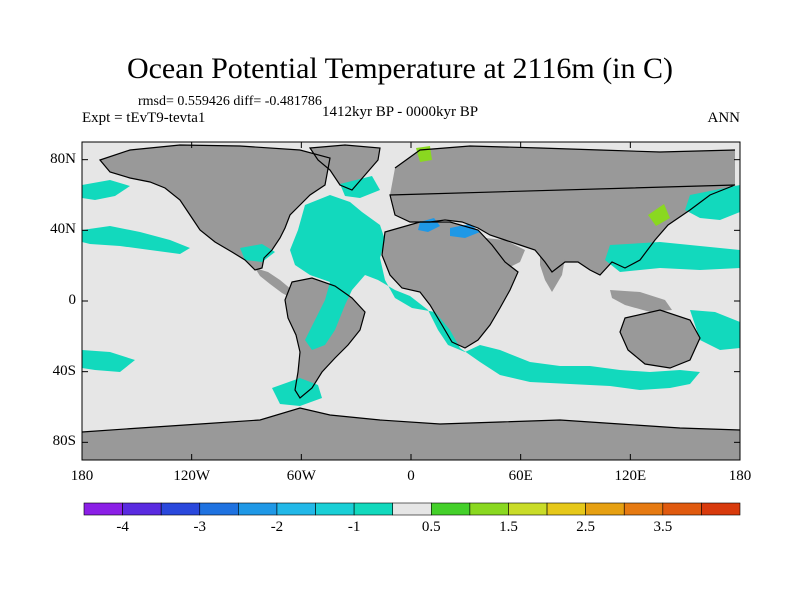 The height and width of the screenshot is (600, 800). I want to click on land-maritime-continent, so click(641, 301).